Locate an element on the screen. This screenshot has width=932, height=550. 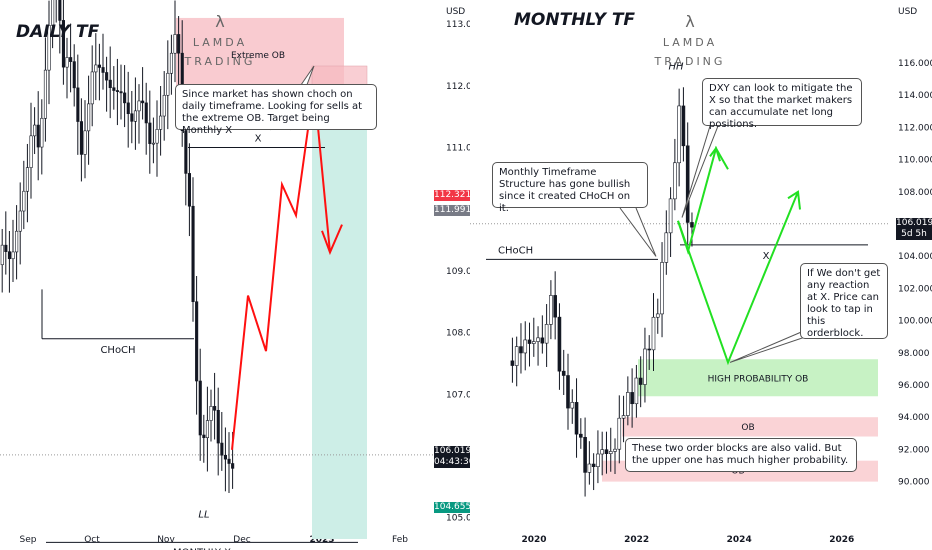
y-tick-label: 94.000 is located at coordinates (914, 418).